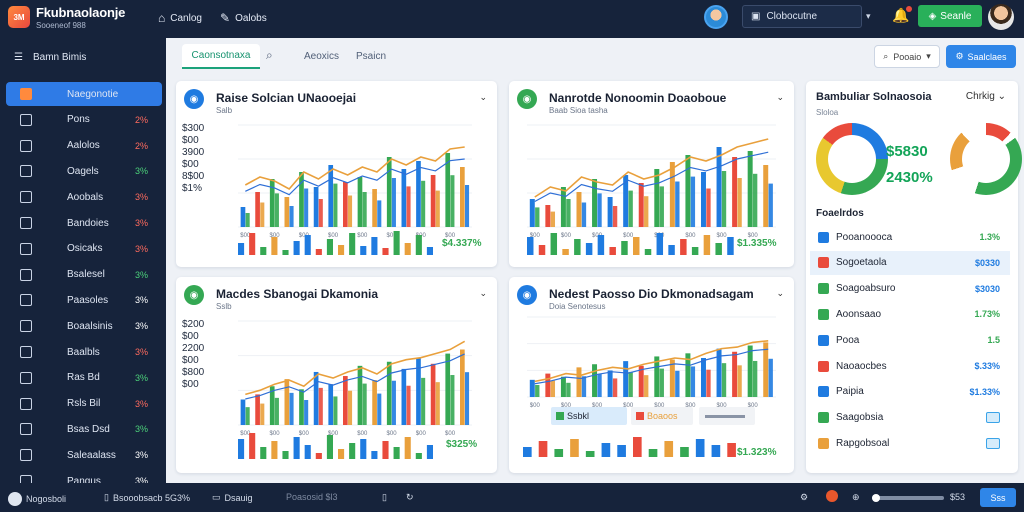 This screenshot has height=512, width=1024. What do you see at coordinates (868, 16) in the screenshot?
I see `chevron-down-icon: ▾` at bounding box center [868, 16].